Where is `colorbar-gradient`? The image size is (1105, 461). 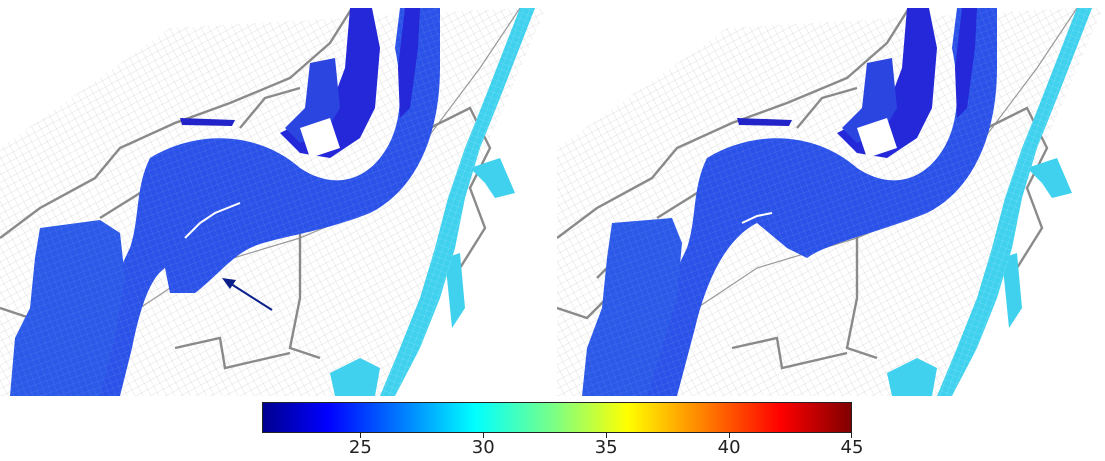 colorbar-gradient is located at coordinates (557, 417).